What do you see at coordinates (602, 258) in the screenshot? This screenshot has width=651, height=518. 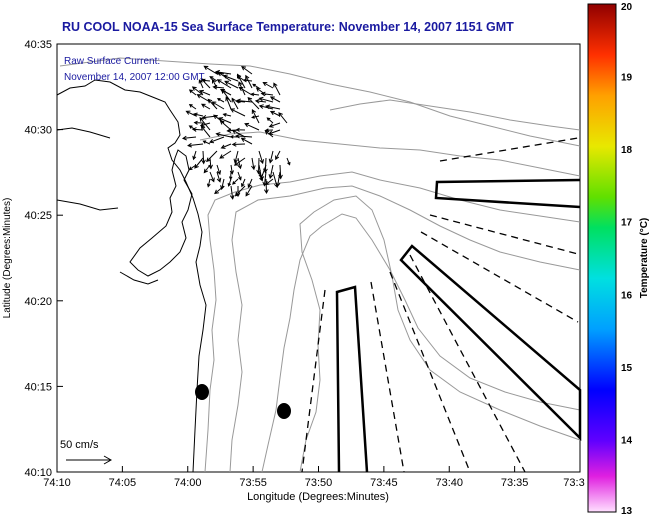 I see `colorbar` at bounding box center [602, 258].